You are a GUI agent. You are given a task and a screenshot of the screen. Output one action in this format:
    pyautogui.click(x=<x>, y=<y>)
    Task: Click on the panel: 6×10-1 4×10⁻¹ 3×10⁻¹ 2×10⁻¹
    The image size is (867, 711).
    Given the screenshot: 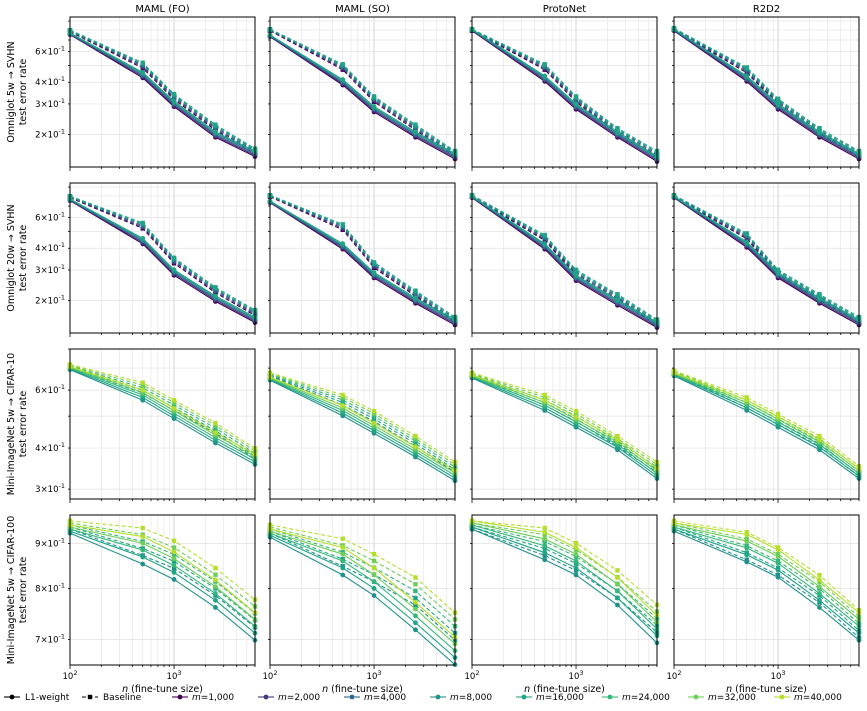 What is the action you would take?
    pyautogui.click(x=146, y=93)
    